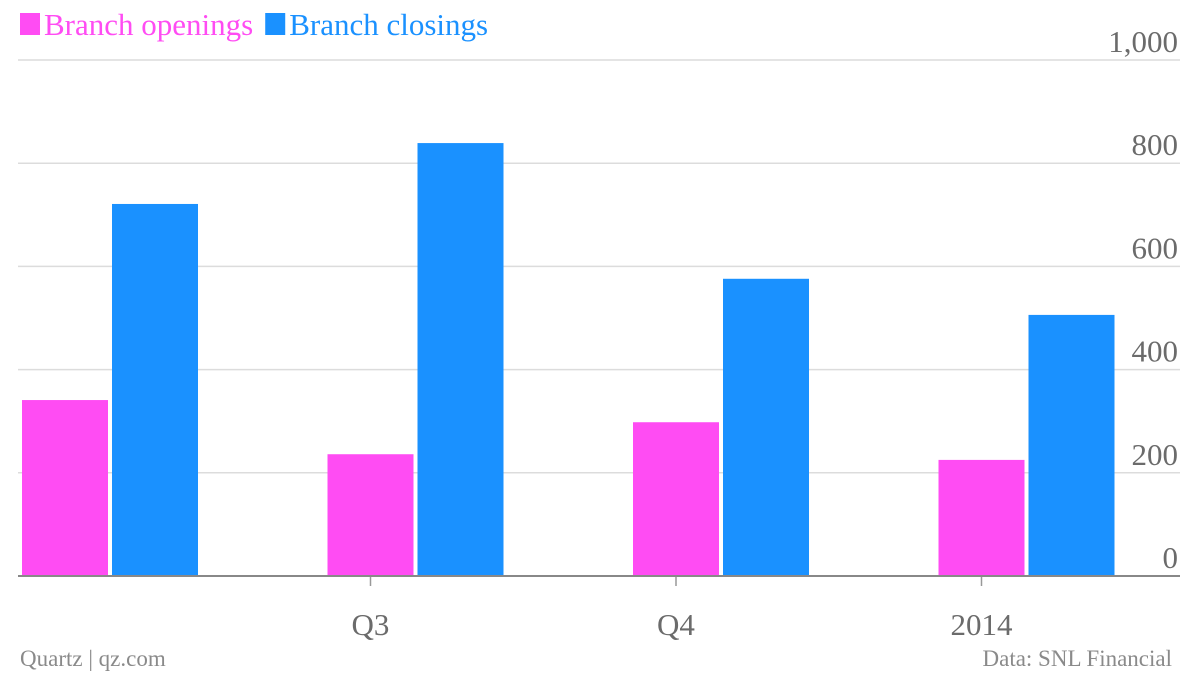 The width and height of the screenshot is (1200, 676). I want to click on y-tick-label: 0, so click(1171, 557).